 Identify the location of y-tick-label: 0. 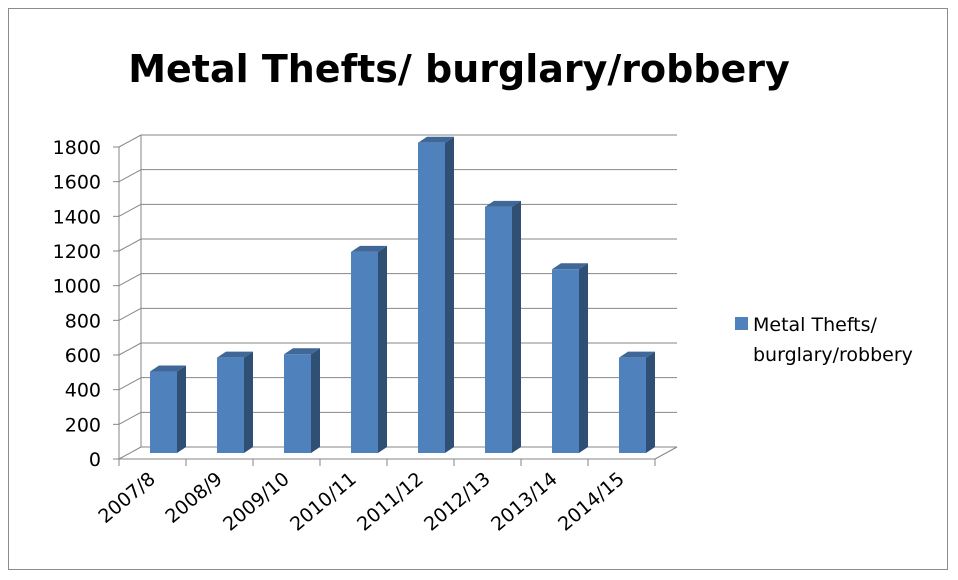
(95, 460).